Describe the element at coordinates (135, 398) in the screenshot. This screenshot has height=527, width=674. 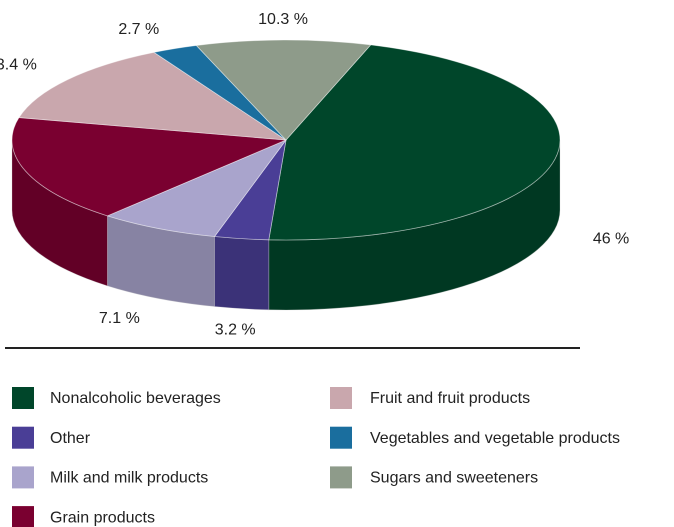
I see `legend-label: Nonalcoholic beverages` at that location.